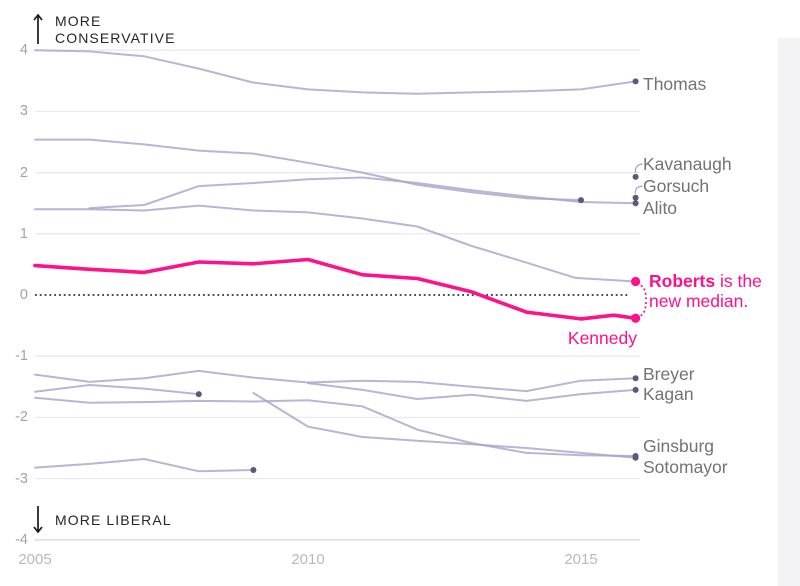 The height and width of the screenshot is (586, 800). What do you see at coordinates (638, 189) in the screenshot?
I see `leader-gorsuch` at bounding box center [638, 189].